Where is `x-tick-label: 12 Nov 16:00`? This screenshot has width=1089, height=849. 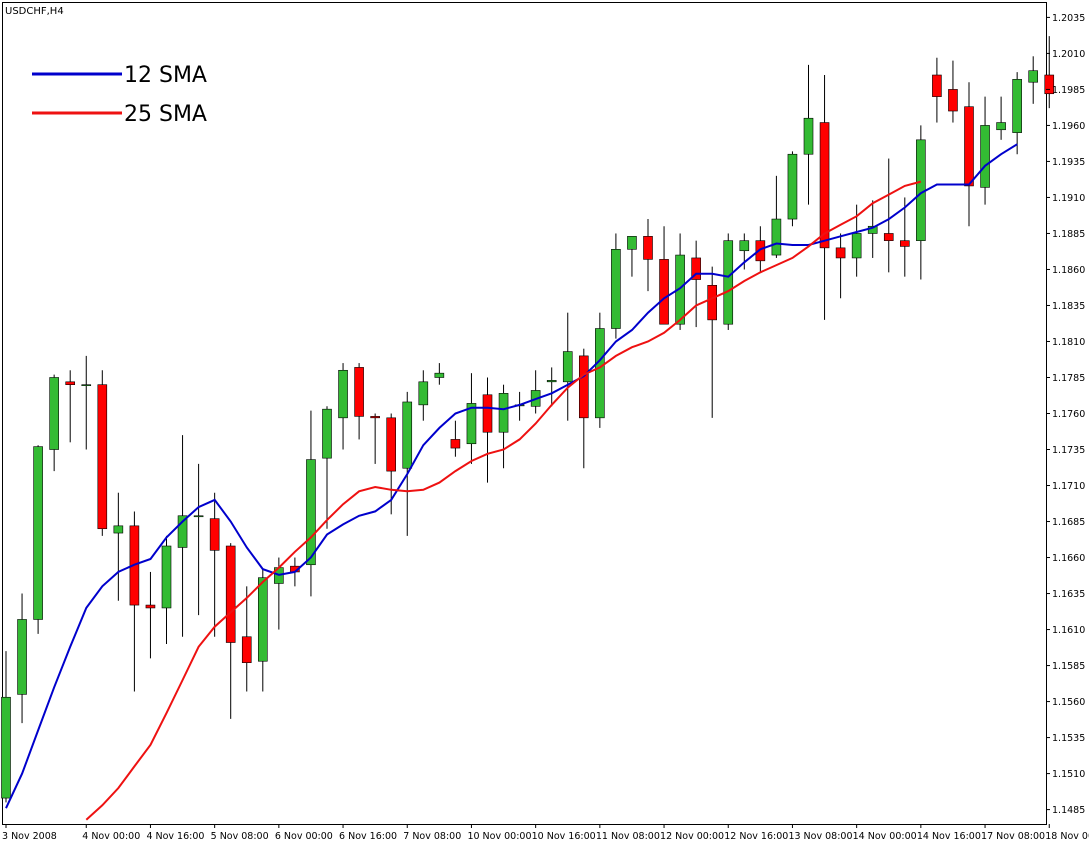 x-tick-label: 12 Nov 16:00 is located at coordinates (756, 836).